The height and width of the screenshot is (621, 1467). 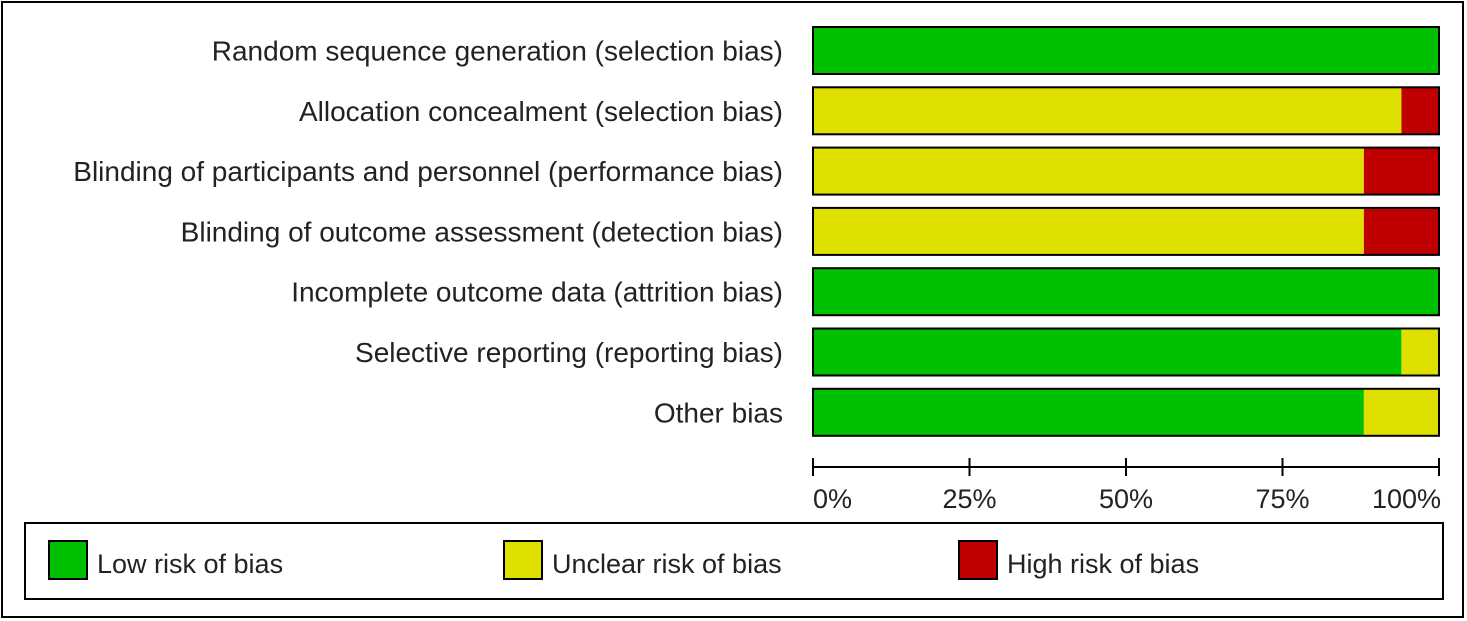 I want to click on x-tick-label: 25%, so click(x=969, y=499).